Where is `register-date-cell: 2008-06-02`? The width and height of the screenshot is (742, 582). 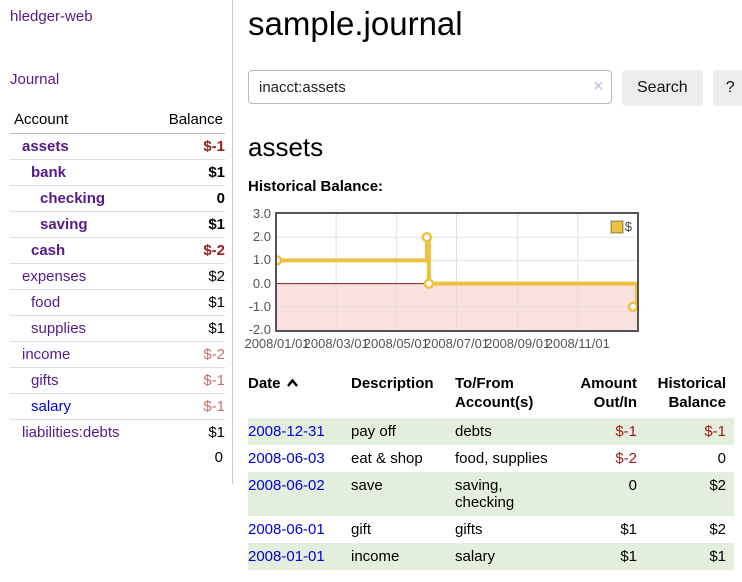 register-date-cell: 2008-06-02 is located at coordinates (295, 494).